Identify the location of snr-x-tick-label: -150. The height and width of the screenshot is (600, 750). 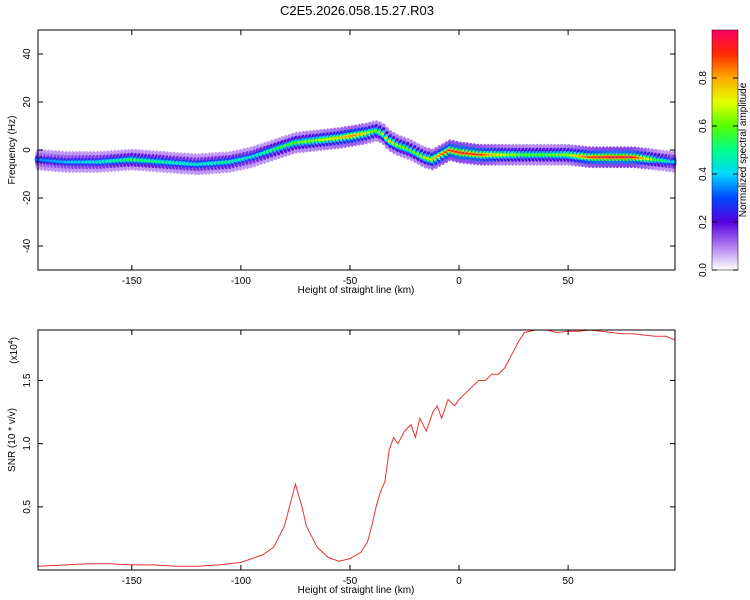
(132, 581).